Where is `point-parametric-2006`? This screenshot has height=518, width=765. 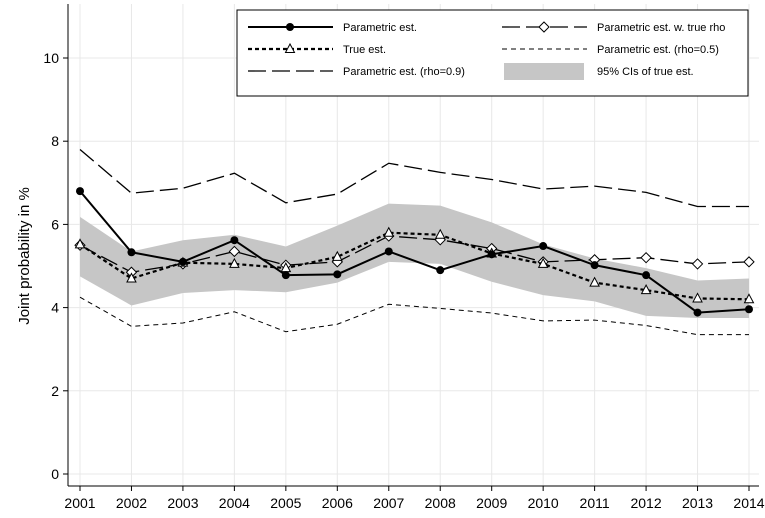 point-parametric-2006 is located at coordinates (337, 274).